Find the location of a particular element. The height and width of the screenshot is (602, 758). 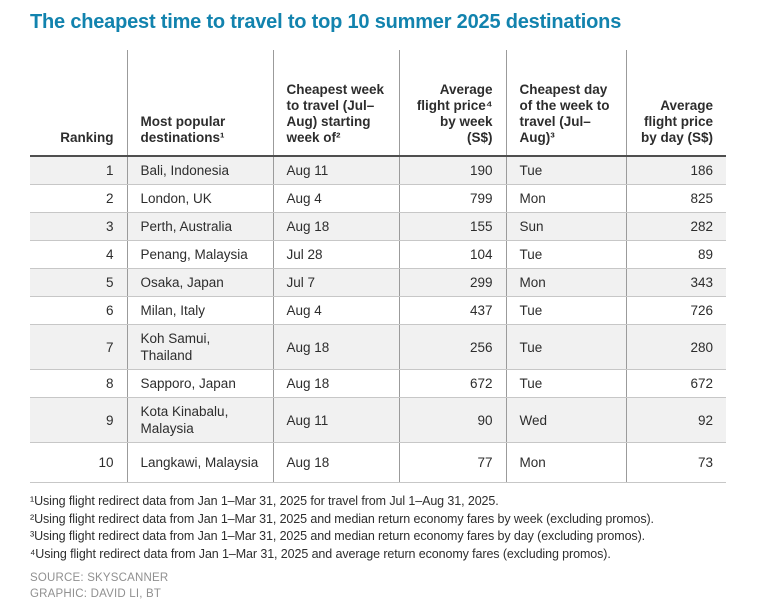

table-cell: Milan, Italy is located at coordinates (199, 310).